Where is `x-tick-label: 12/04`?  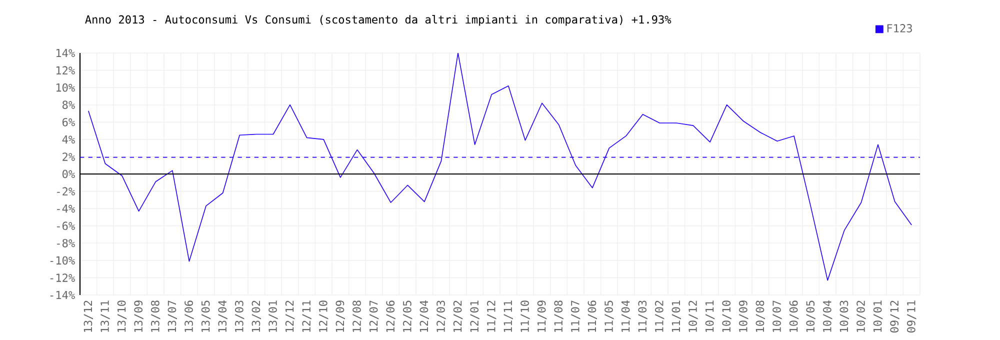
x-tick-label: 12/04 is located at coordinates (425, 316).